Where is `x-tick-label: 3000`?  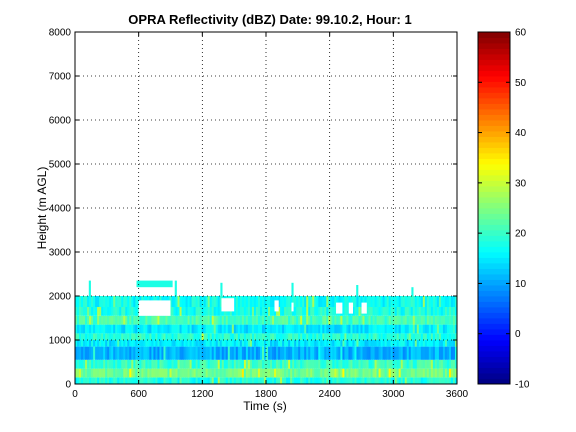 x-tick-label: 3000 is located at coordinates (393, 394).